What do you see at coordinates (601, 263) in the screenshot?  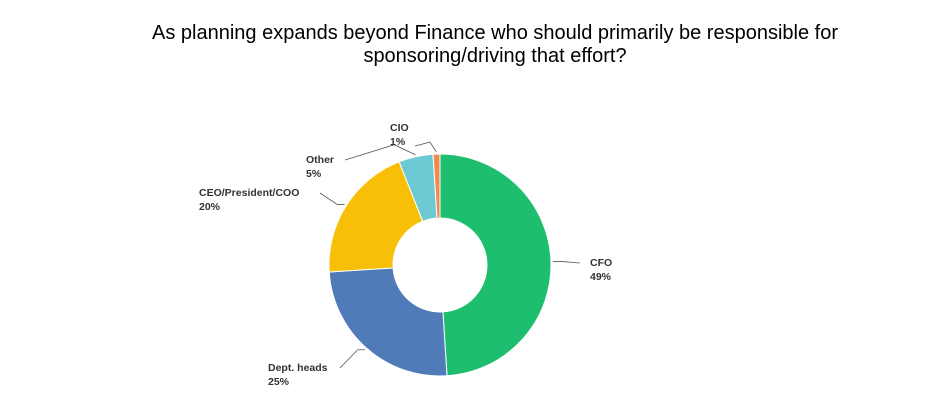 I see `slice-label: CFO` at bounding box center [601, 263].